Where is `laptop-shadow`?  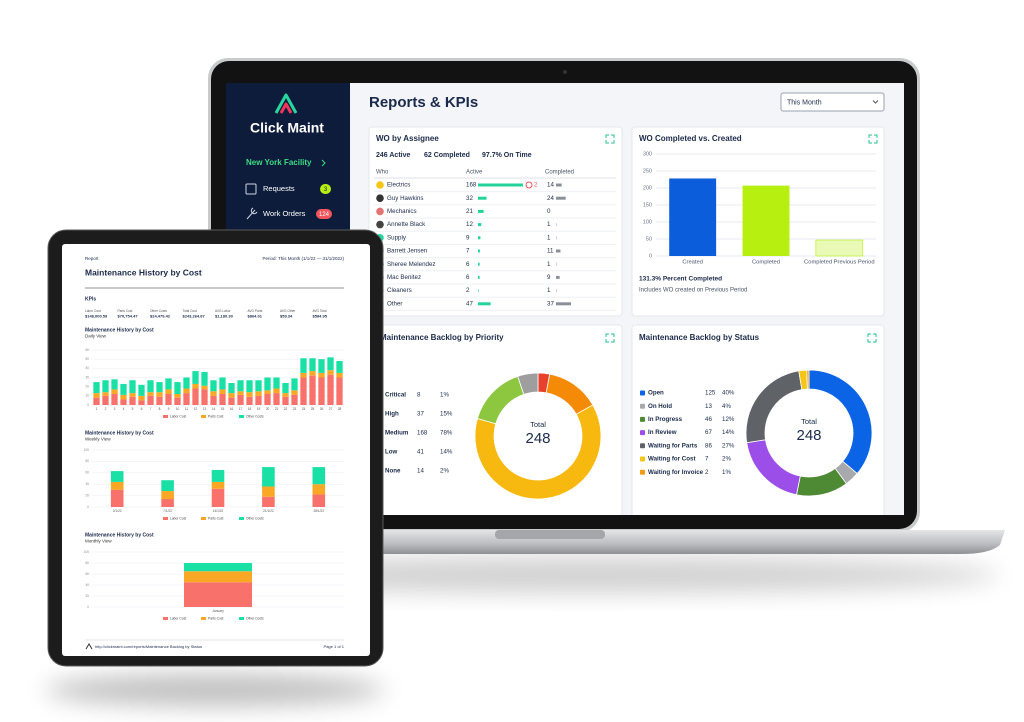 laptop-shadow is located at coordinates (590, 575).